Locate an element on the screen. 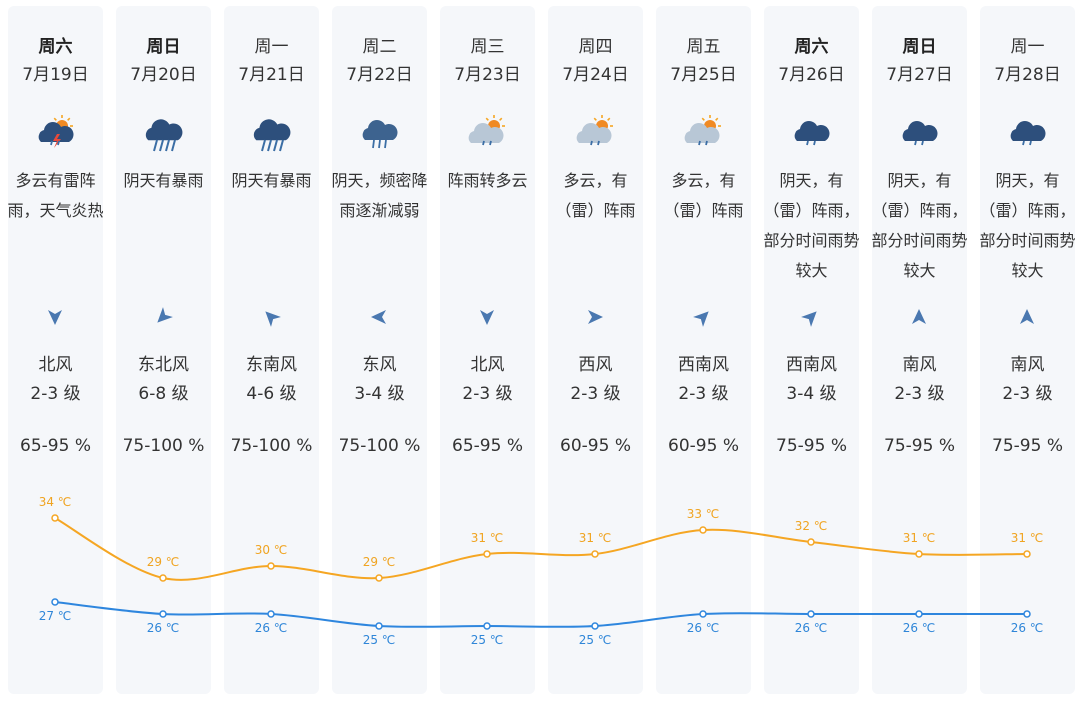 The image size is (1080, 701). day-column: 周日 7月20日阴天有暴雨东北风 6-8 级 75-100 % is located at coordinates (163, 350).